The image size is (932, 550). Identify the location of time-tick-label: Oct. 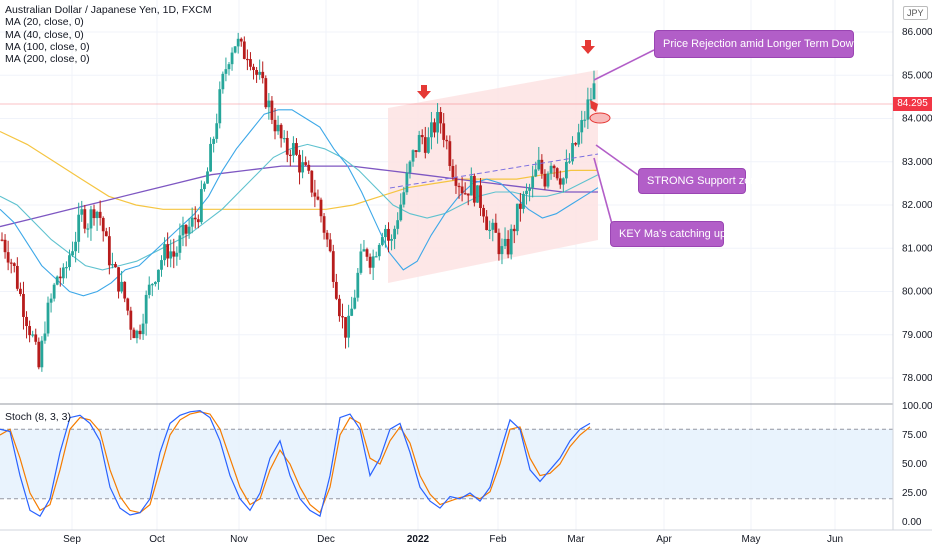
(157, 539).